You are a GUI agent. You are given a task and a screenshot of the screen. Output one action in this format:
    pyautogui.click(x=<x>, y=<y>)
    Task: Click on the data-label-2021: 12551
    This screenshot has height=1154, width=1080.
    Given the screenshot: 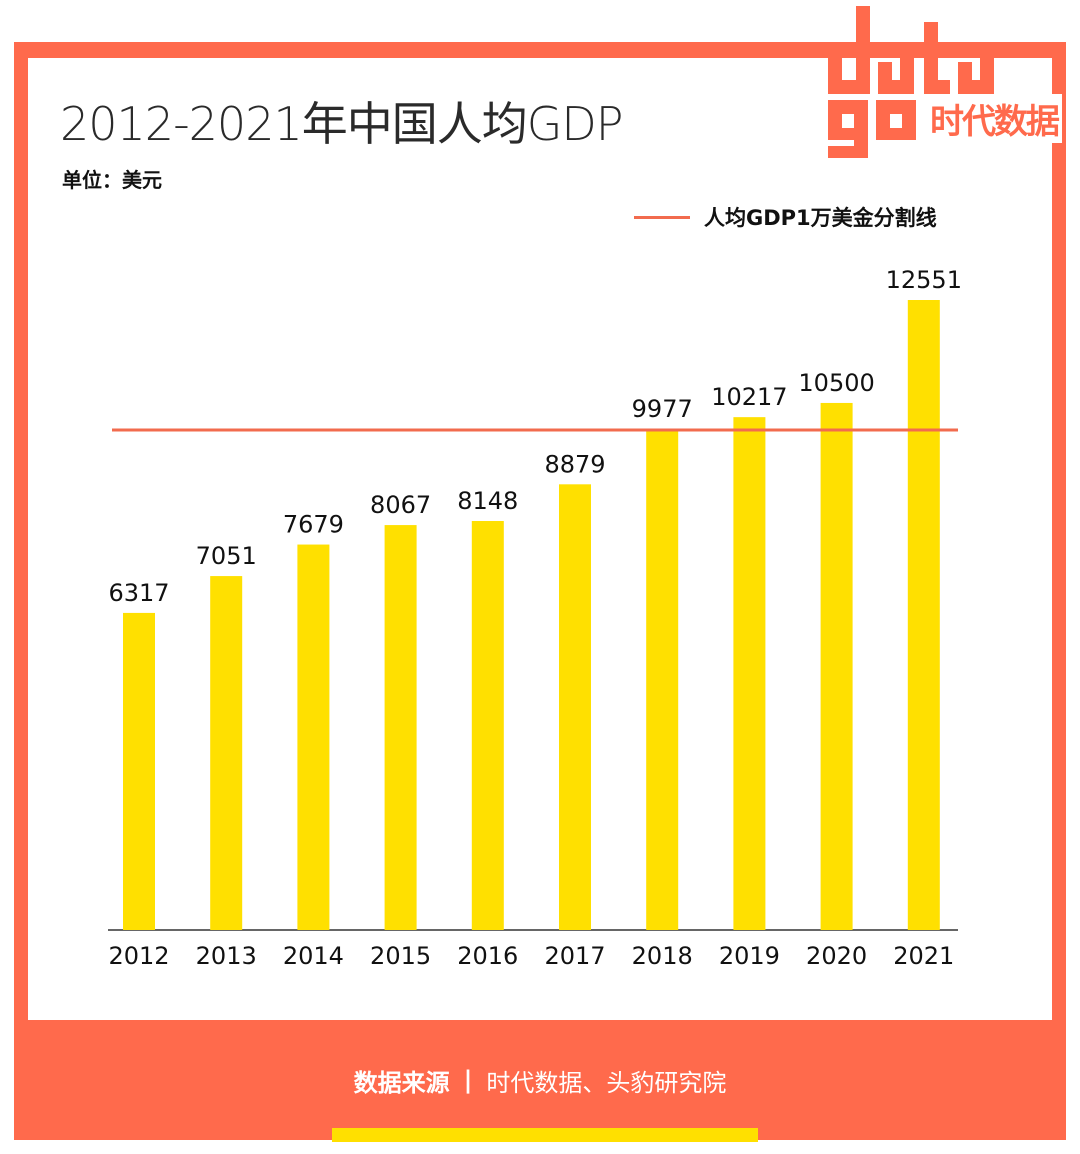 What is the action you would take?
    pyautogui.click(x=924, y=280)
    